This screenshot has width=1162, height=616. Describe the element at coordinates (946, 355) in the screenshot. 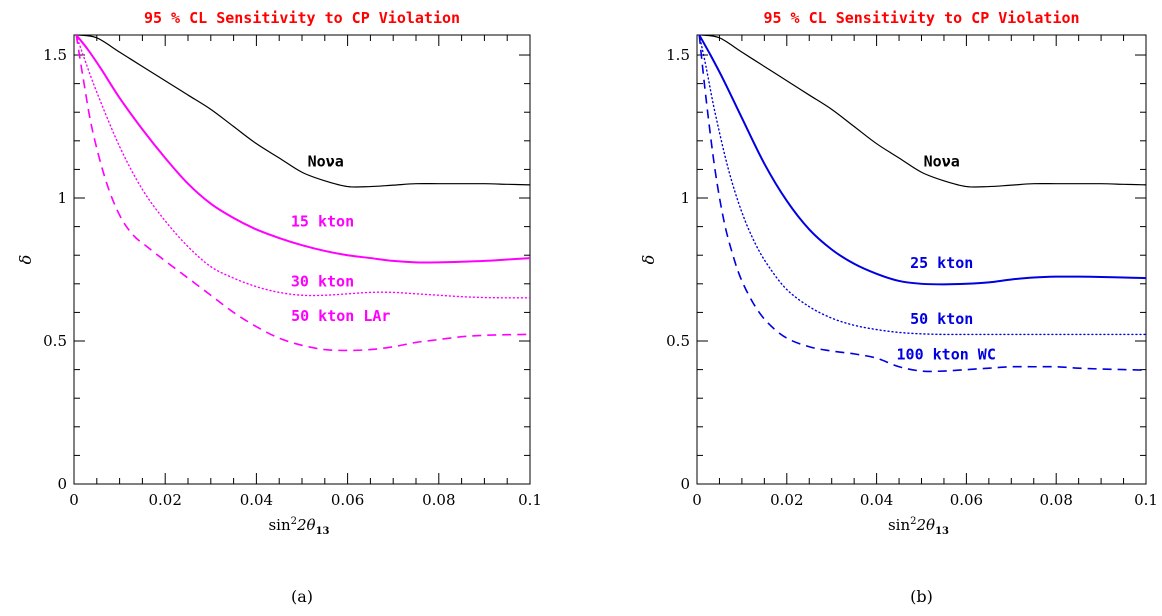

I see `series-label-3: 100 kton WC` at that location.